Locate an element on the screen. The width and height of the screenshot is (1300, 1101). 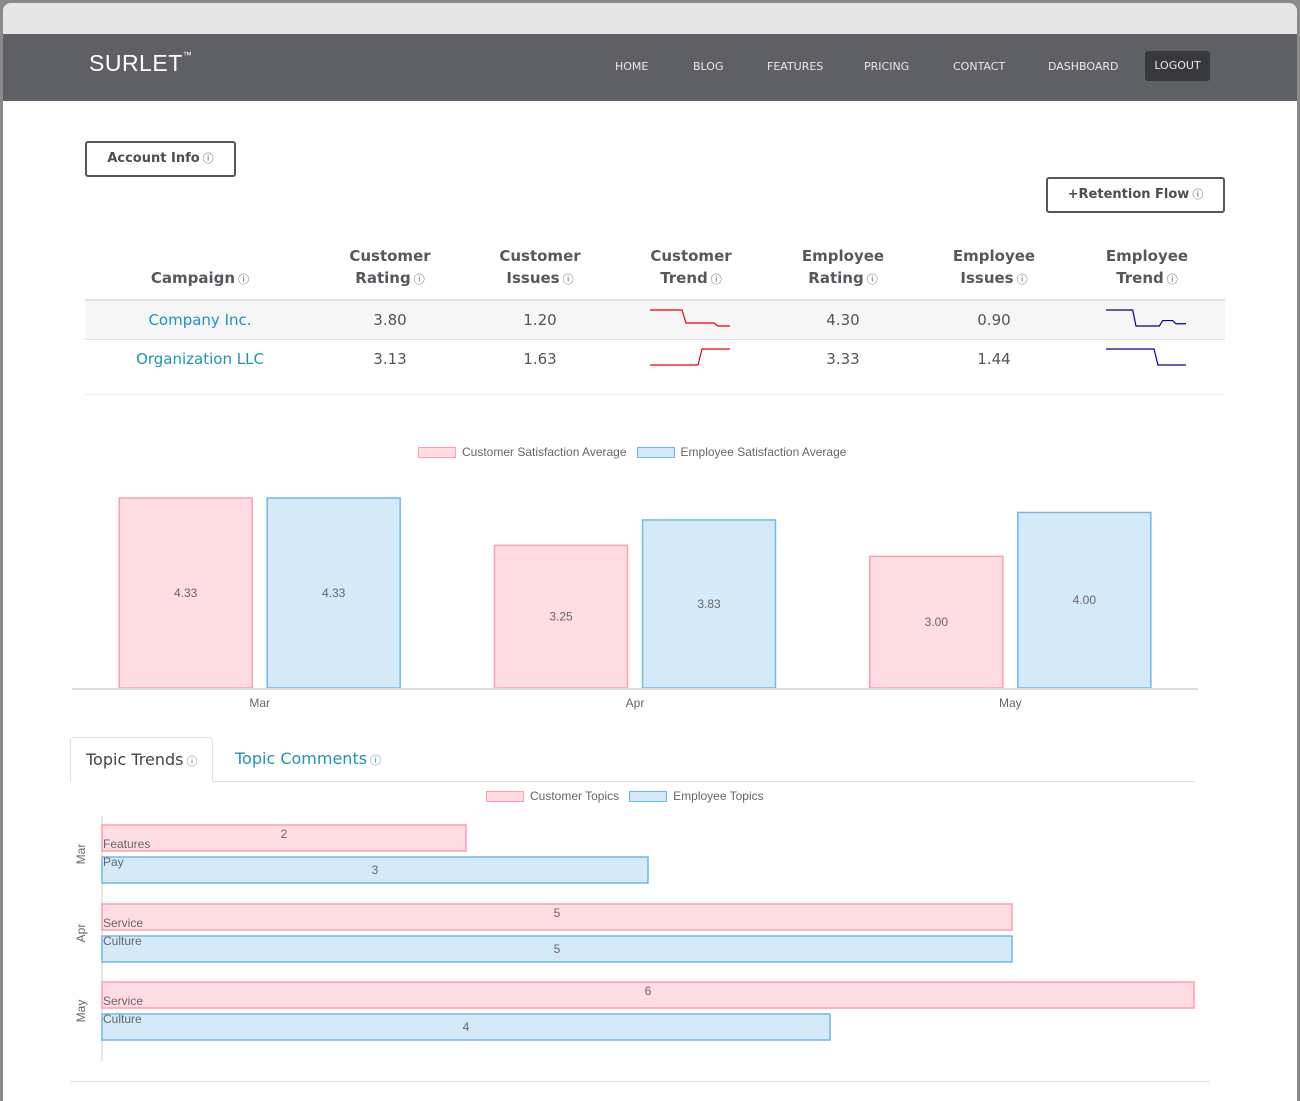
employee-rating-cell: 4.30 is located at coordinates (843, 319).